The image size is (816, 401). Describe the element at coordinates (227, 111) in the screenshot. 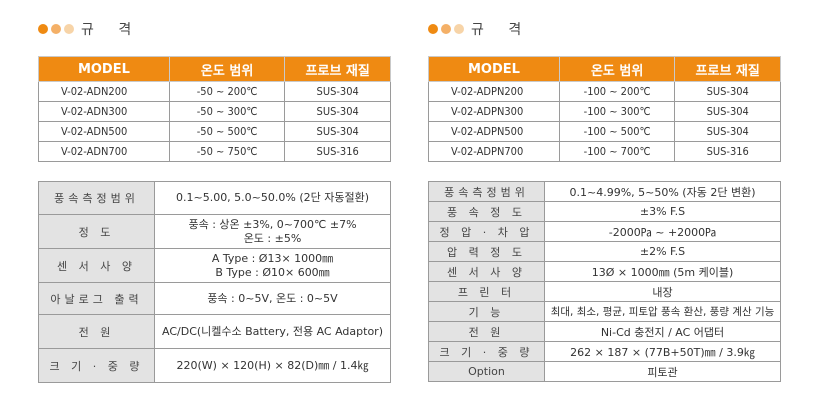

I see `temp-range-cell: -50 ~ 300℃` at that location.